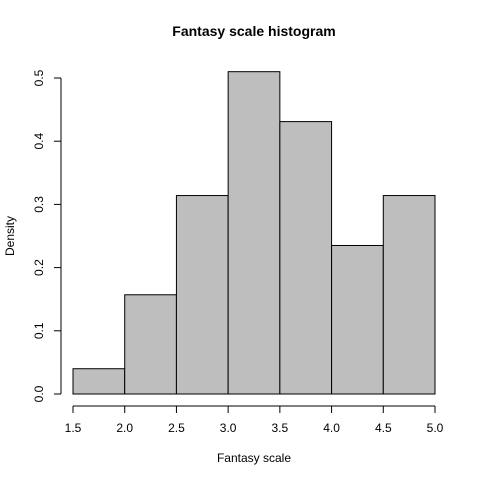 The width and height of the screenshot is (480, 480). What do you see at coordinates (435, 428) in the screenshot?
I see `x-tick-label: 5.0` at bounding box center [435, 428].